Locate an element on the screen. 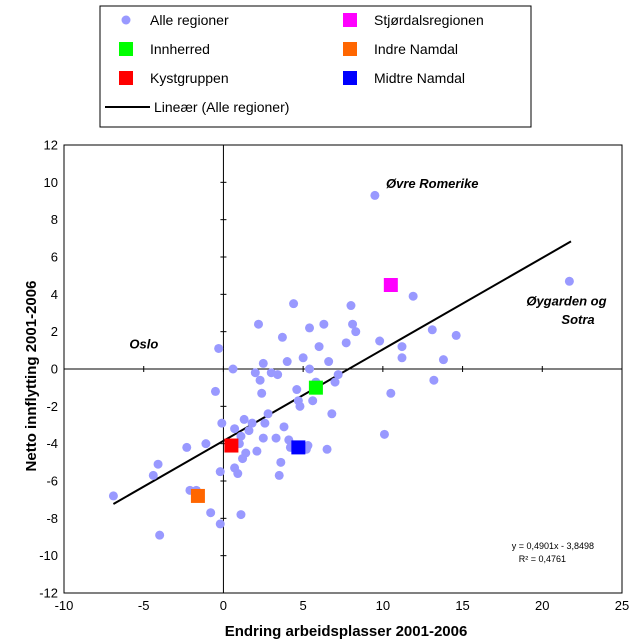 The height and width of the screenshot is (642, 630). x-tick-label: -5 is located at coordinates (144, 605).